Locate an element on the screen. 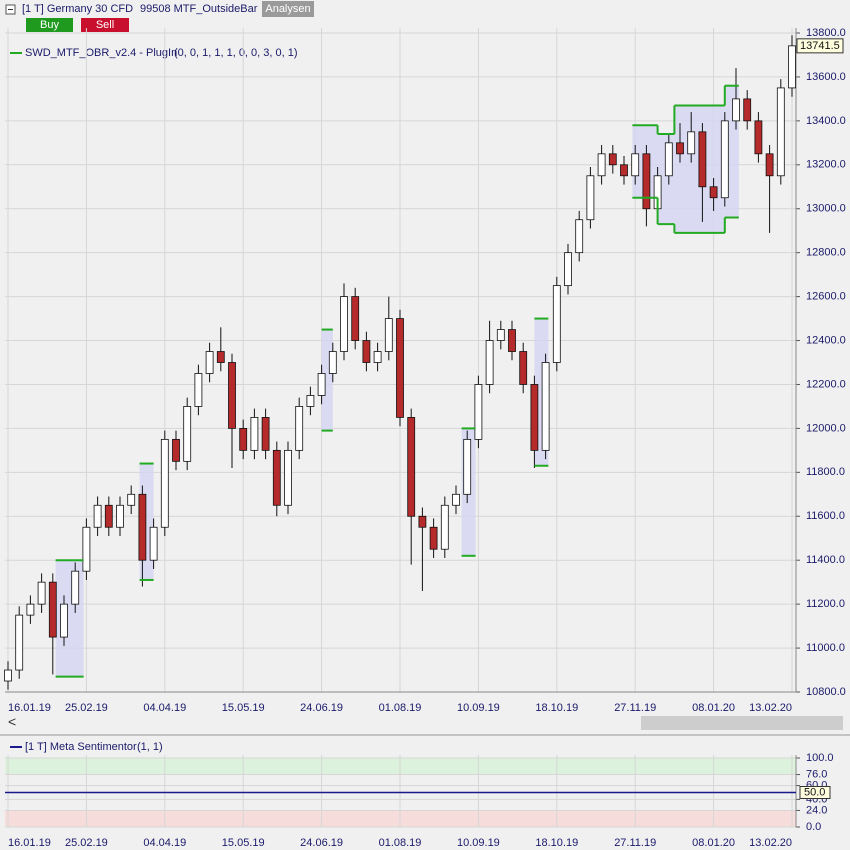 Image resolution: width=850 pixels, height=850 pixels. analysen-button is located at coordinates (288, 9).